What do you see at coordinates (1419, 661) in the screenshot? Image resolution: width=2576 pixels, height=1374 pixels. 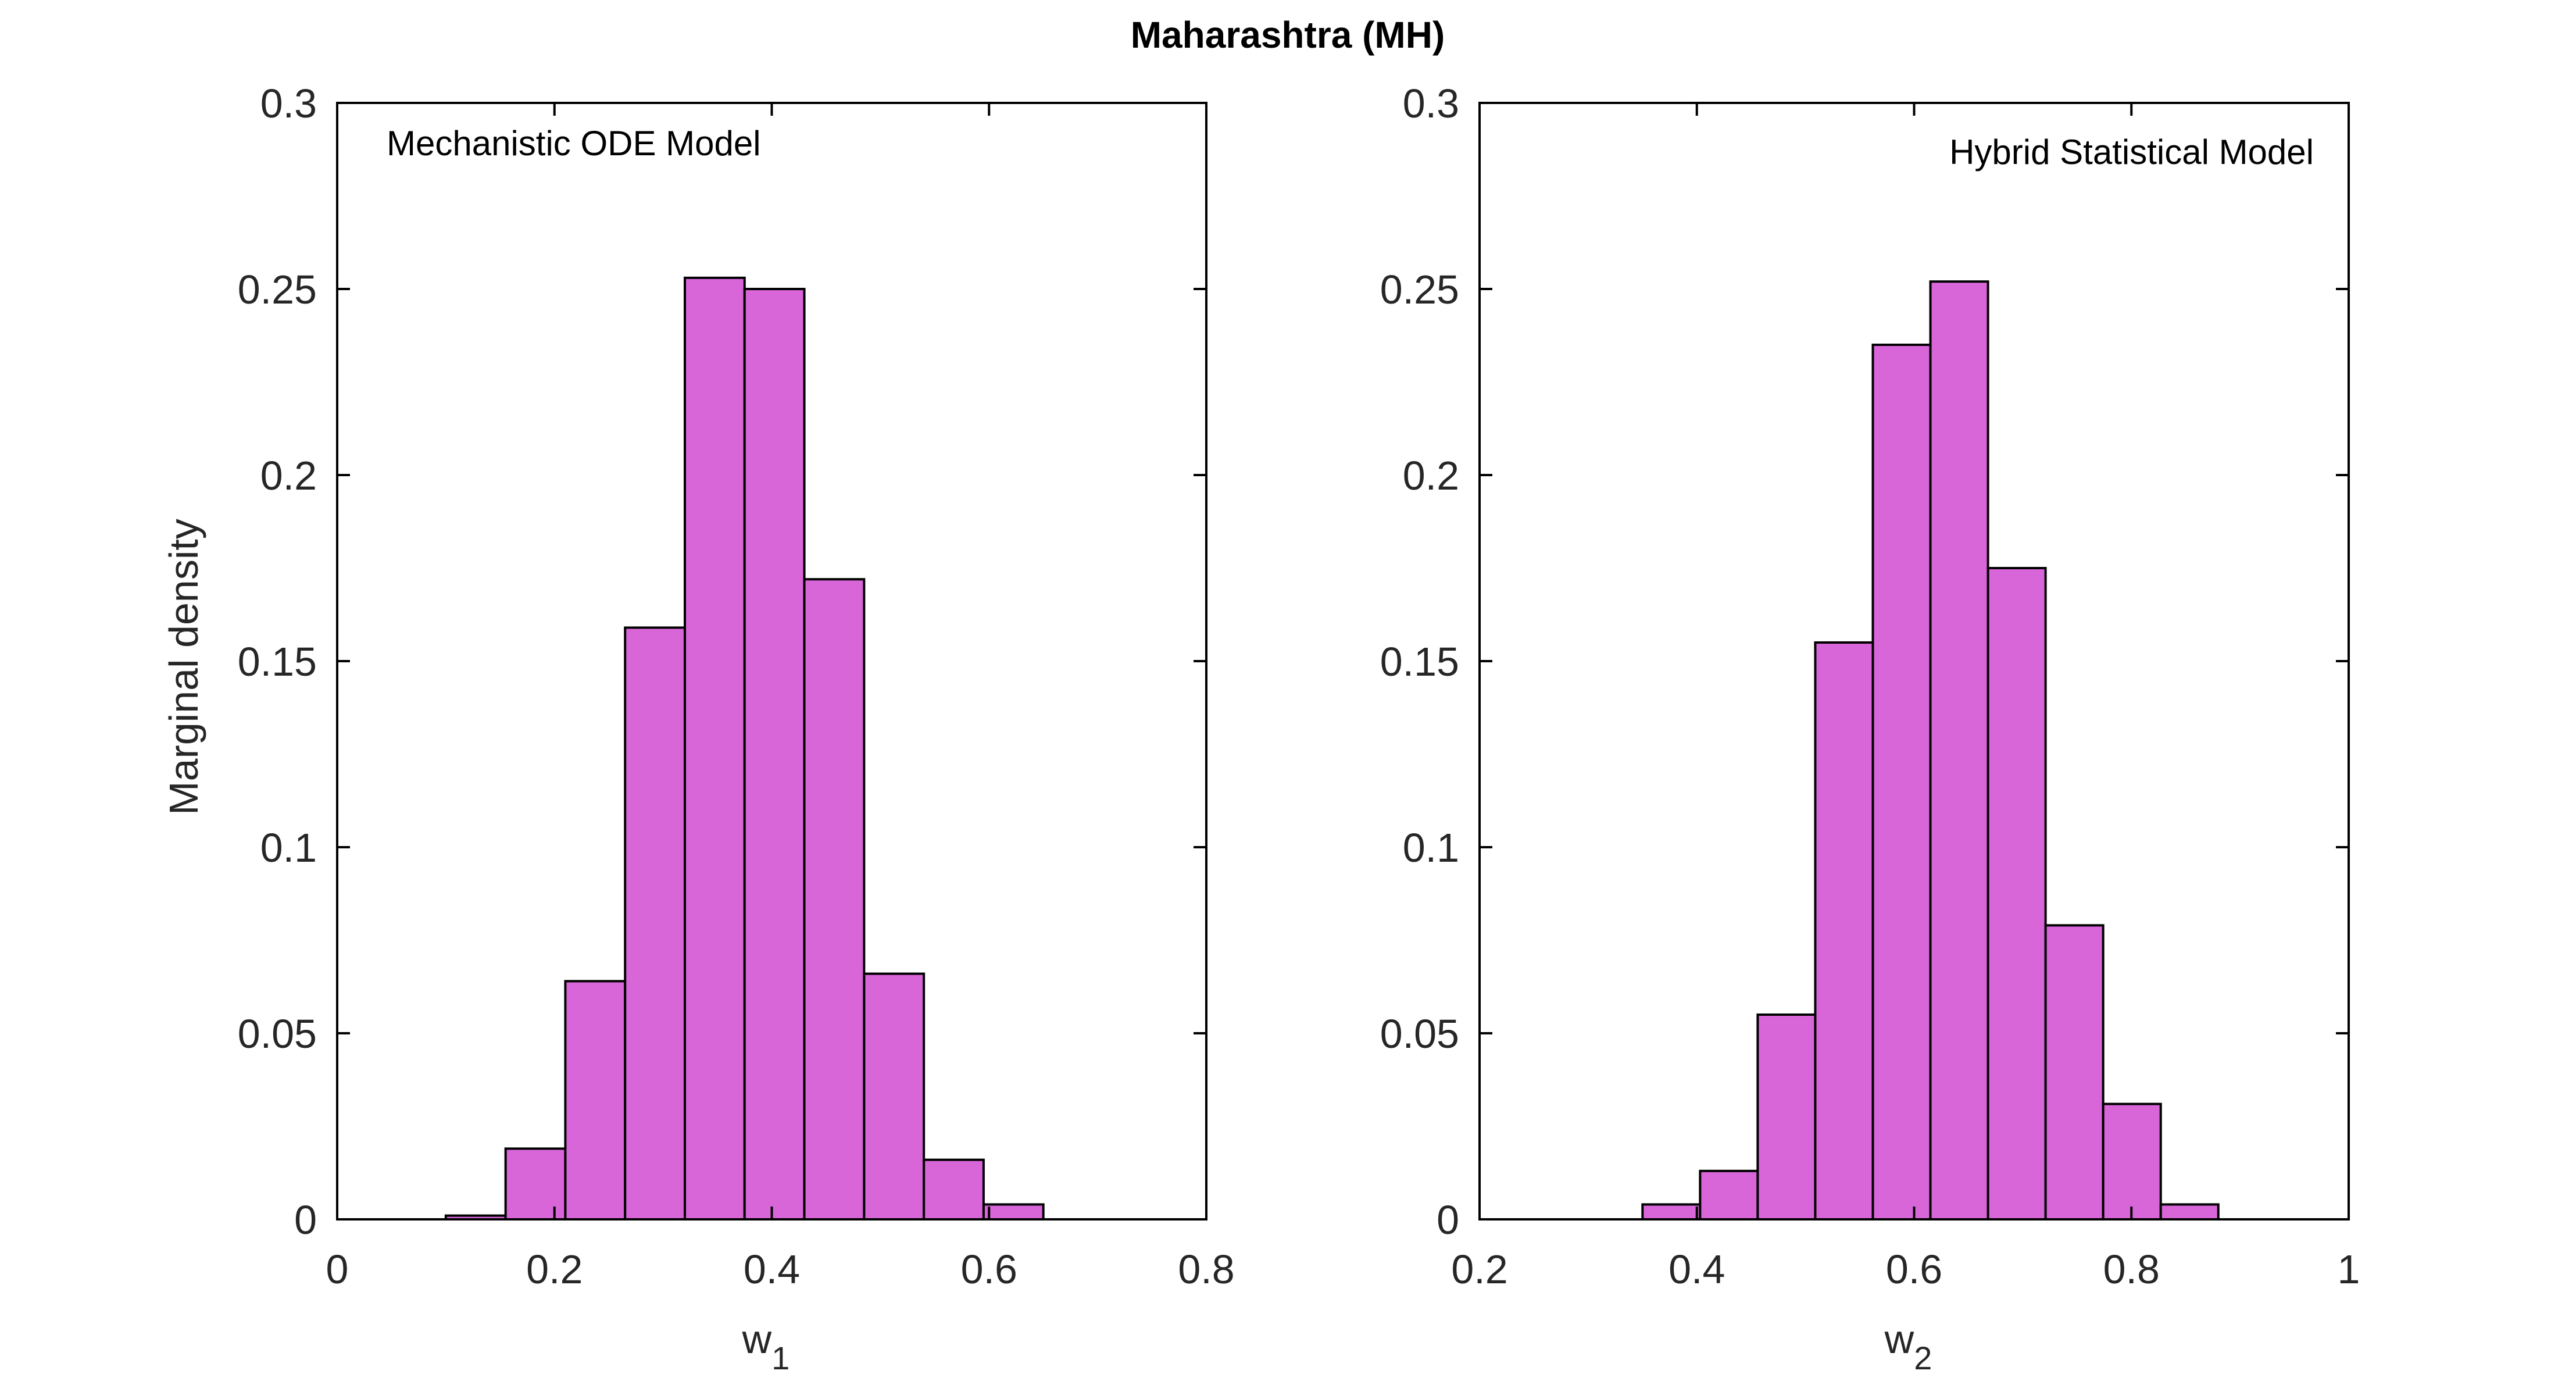 I see `right-y-tick-label: 0.15` at bounding box center [1419, 661].